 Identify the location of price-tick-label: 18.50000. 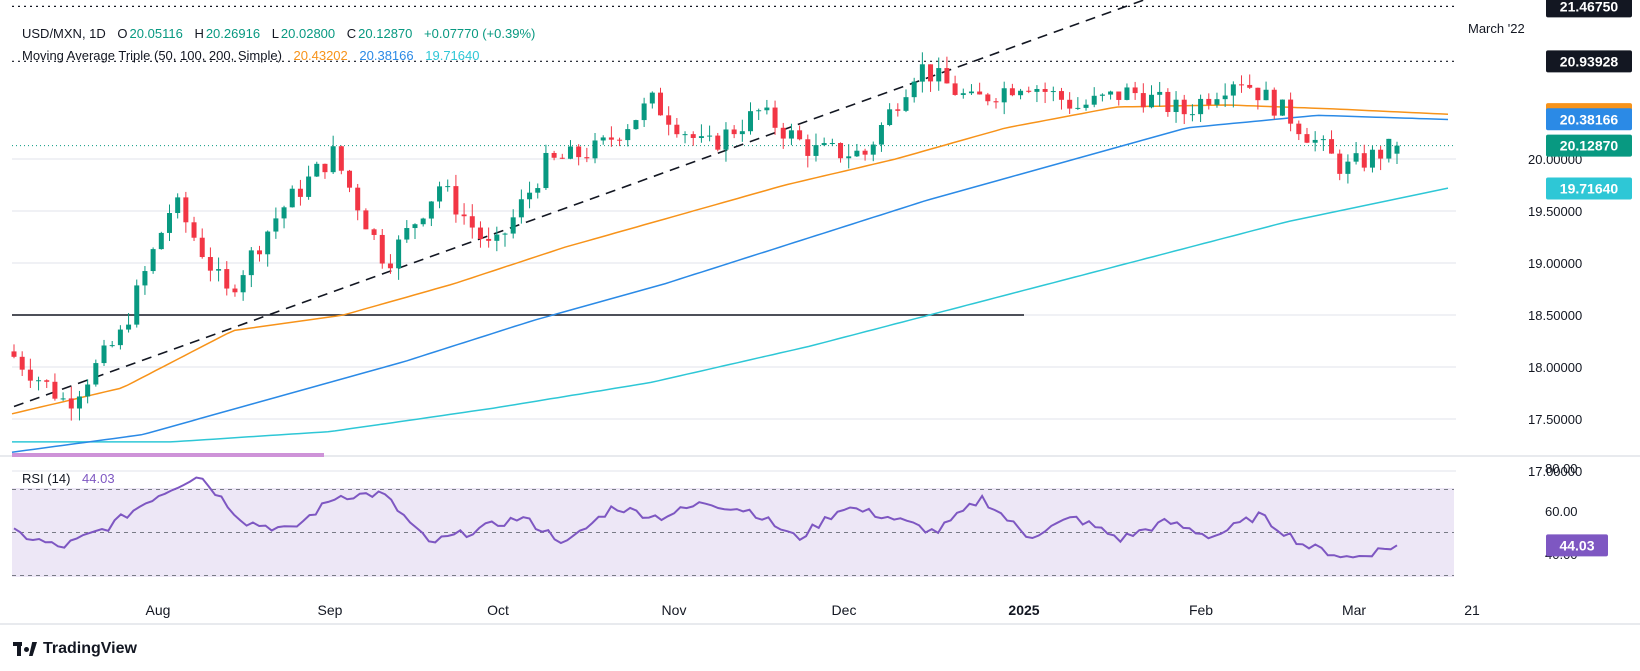
(1555, 315).